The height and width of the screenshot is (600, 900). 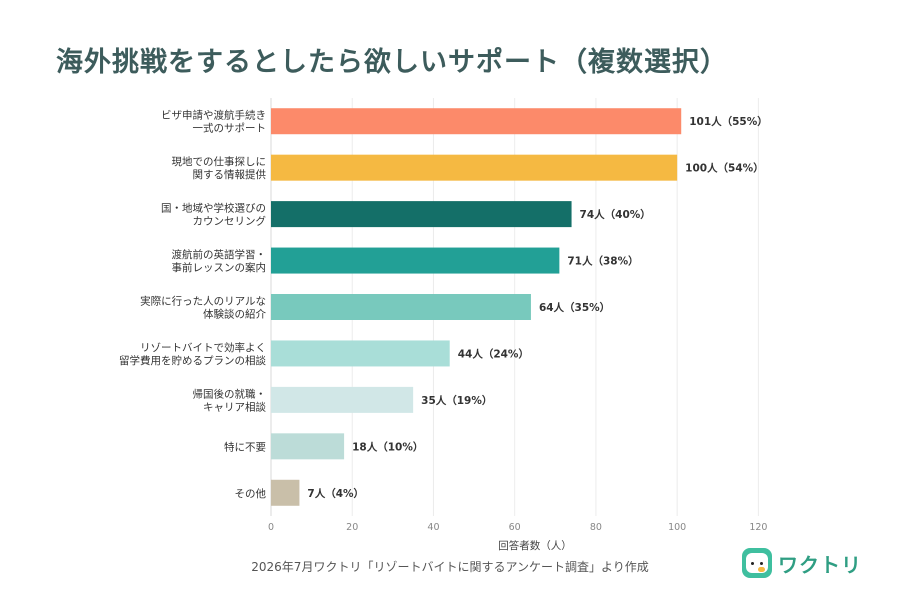 I want to click on category-label: 国・地域や学校選びの, so click(x=213, y=208).